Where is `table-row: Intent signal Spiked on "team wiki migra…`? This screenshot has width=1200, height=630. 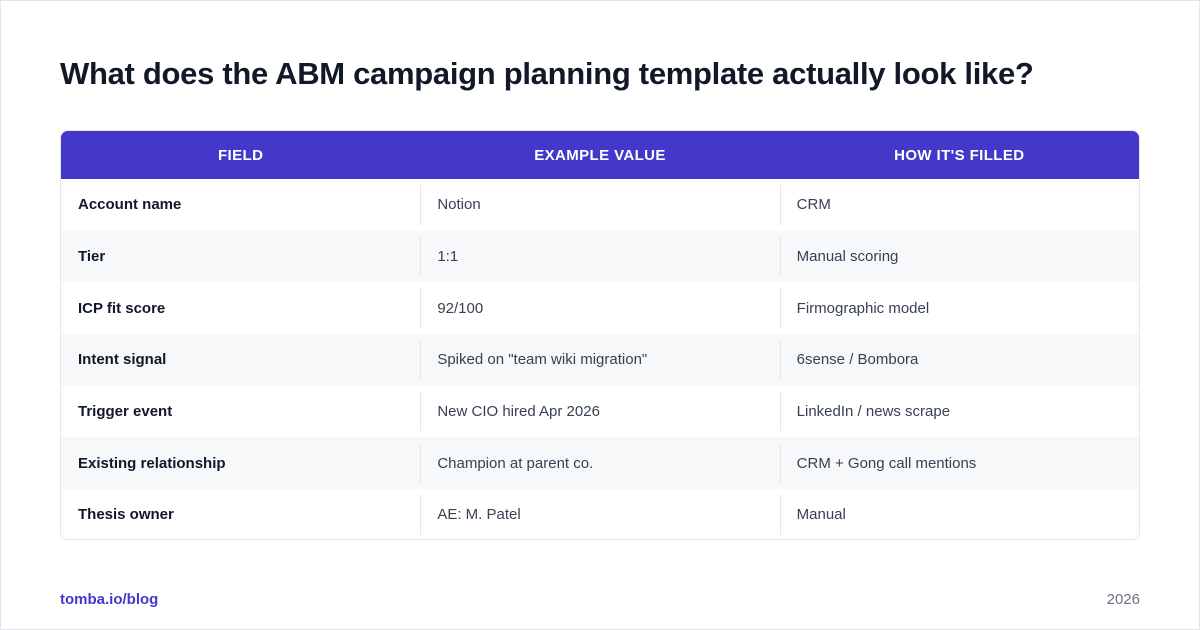
table-row: Intent signal Spiked on "team wiki migra… is located at coordinates (600, 360).